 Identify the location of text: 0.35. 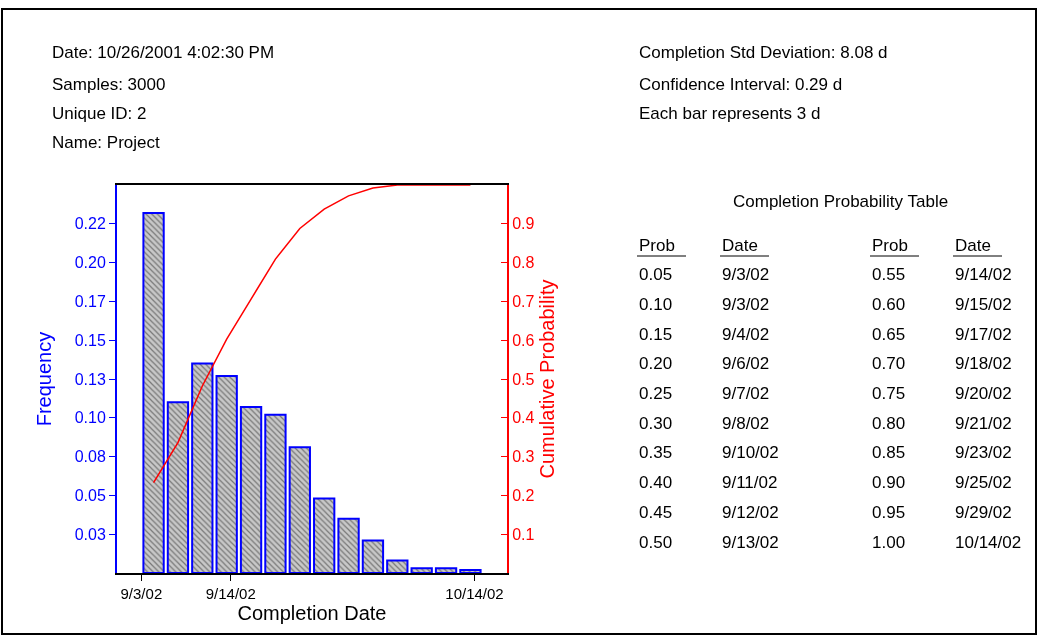
(656, 452).